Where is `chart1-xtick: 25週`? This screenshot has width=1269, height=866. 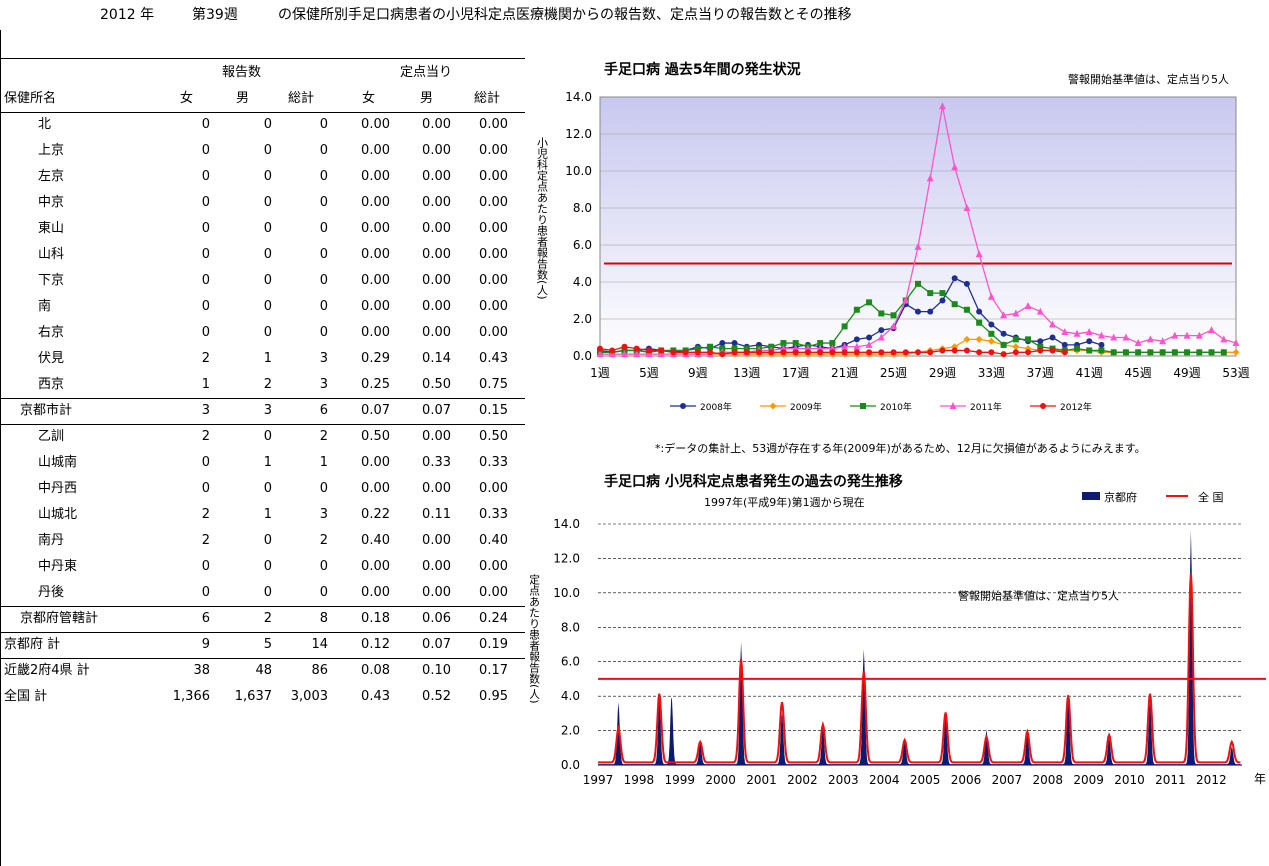
chart1-xtick: 25週 is located at coordinates (893, 373).